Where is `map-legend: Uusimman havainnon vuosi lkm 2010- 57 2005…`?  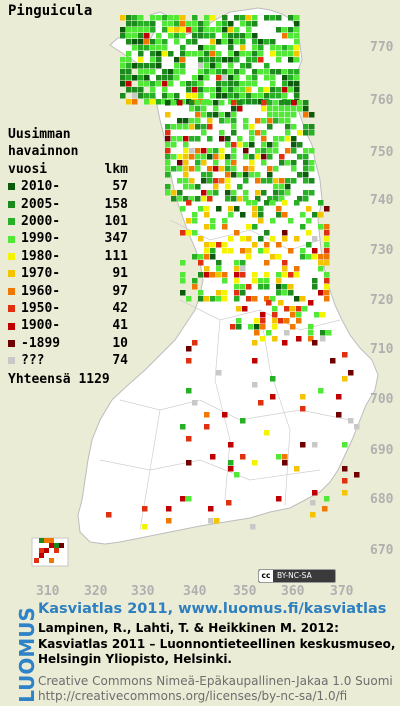
map-legend: Uusimman havainnon vuosi lkm 2010- 57 2005… is located at coordinates (68, 257).